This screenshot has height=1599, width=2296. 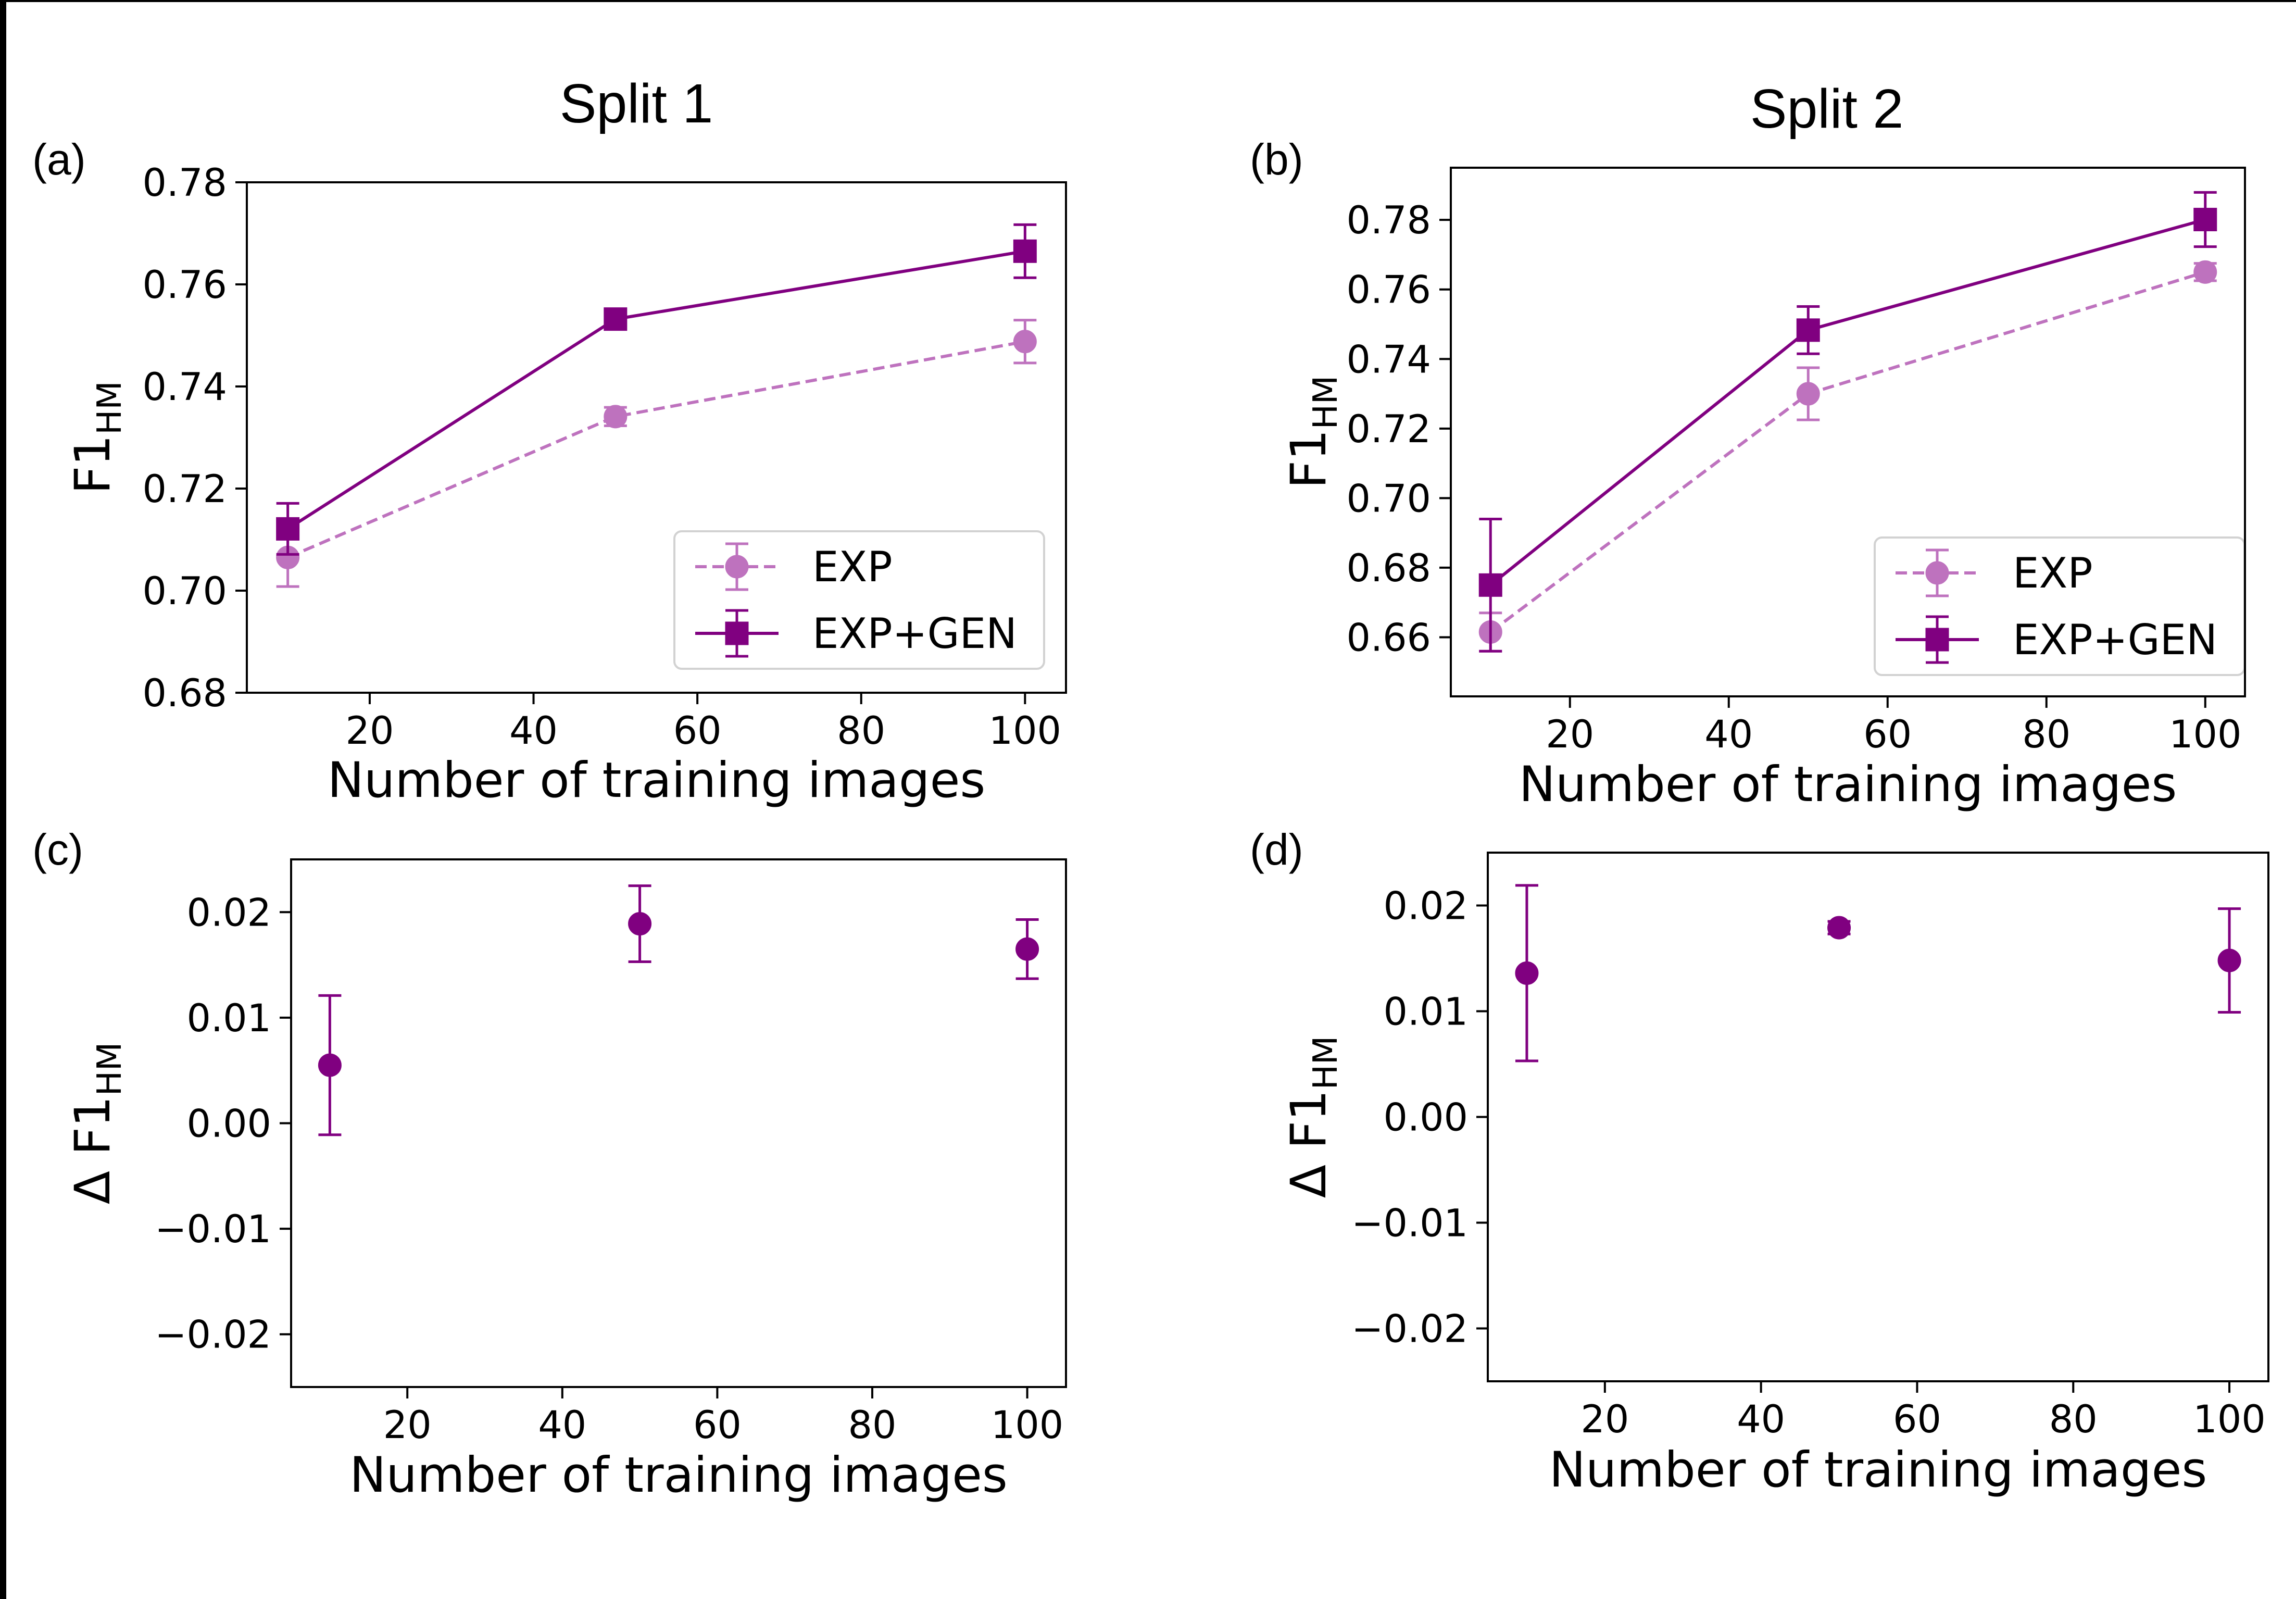 What do you see at coordinates (1827, 109) in the screenshot?
I see `split-2-title: Split 2` at bounding box center [1827, 109].